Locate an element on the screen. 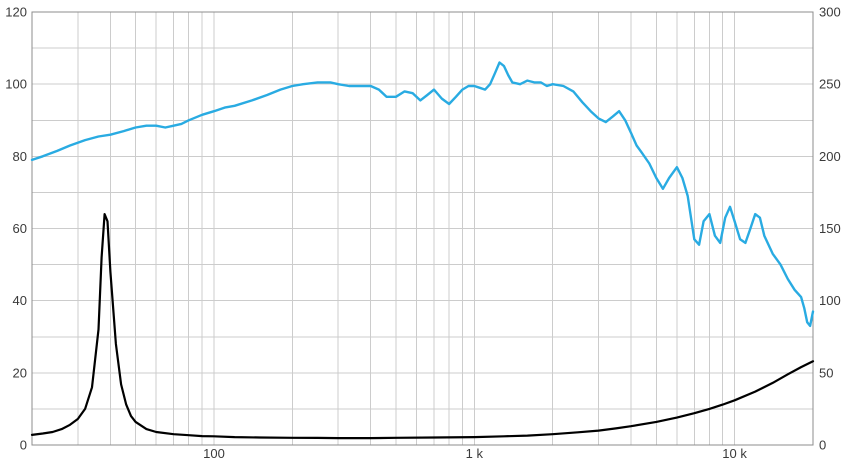 The image size is (849, 461). x-axis-labels: 100 1 k 10 k is located at coordinates (475, 453).